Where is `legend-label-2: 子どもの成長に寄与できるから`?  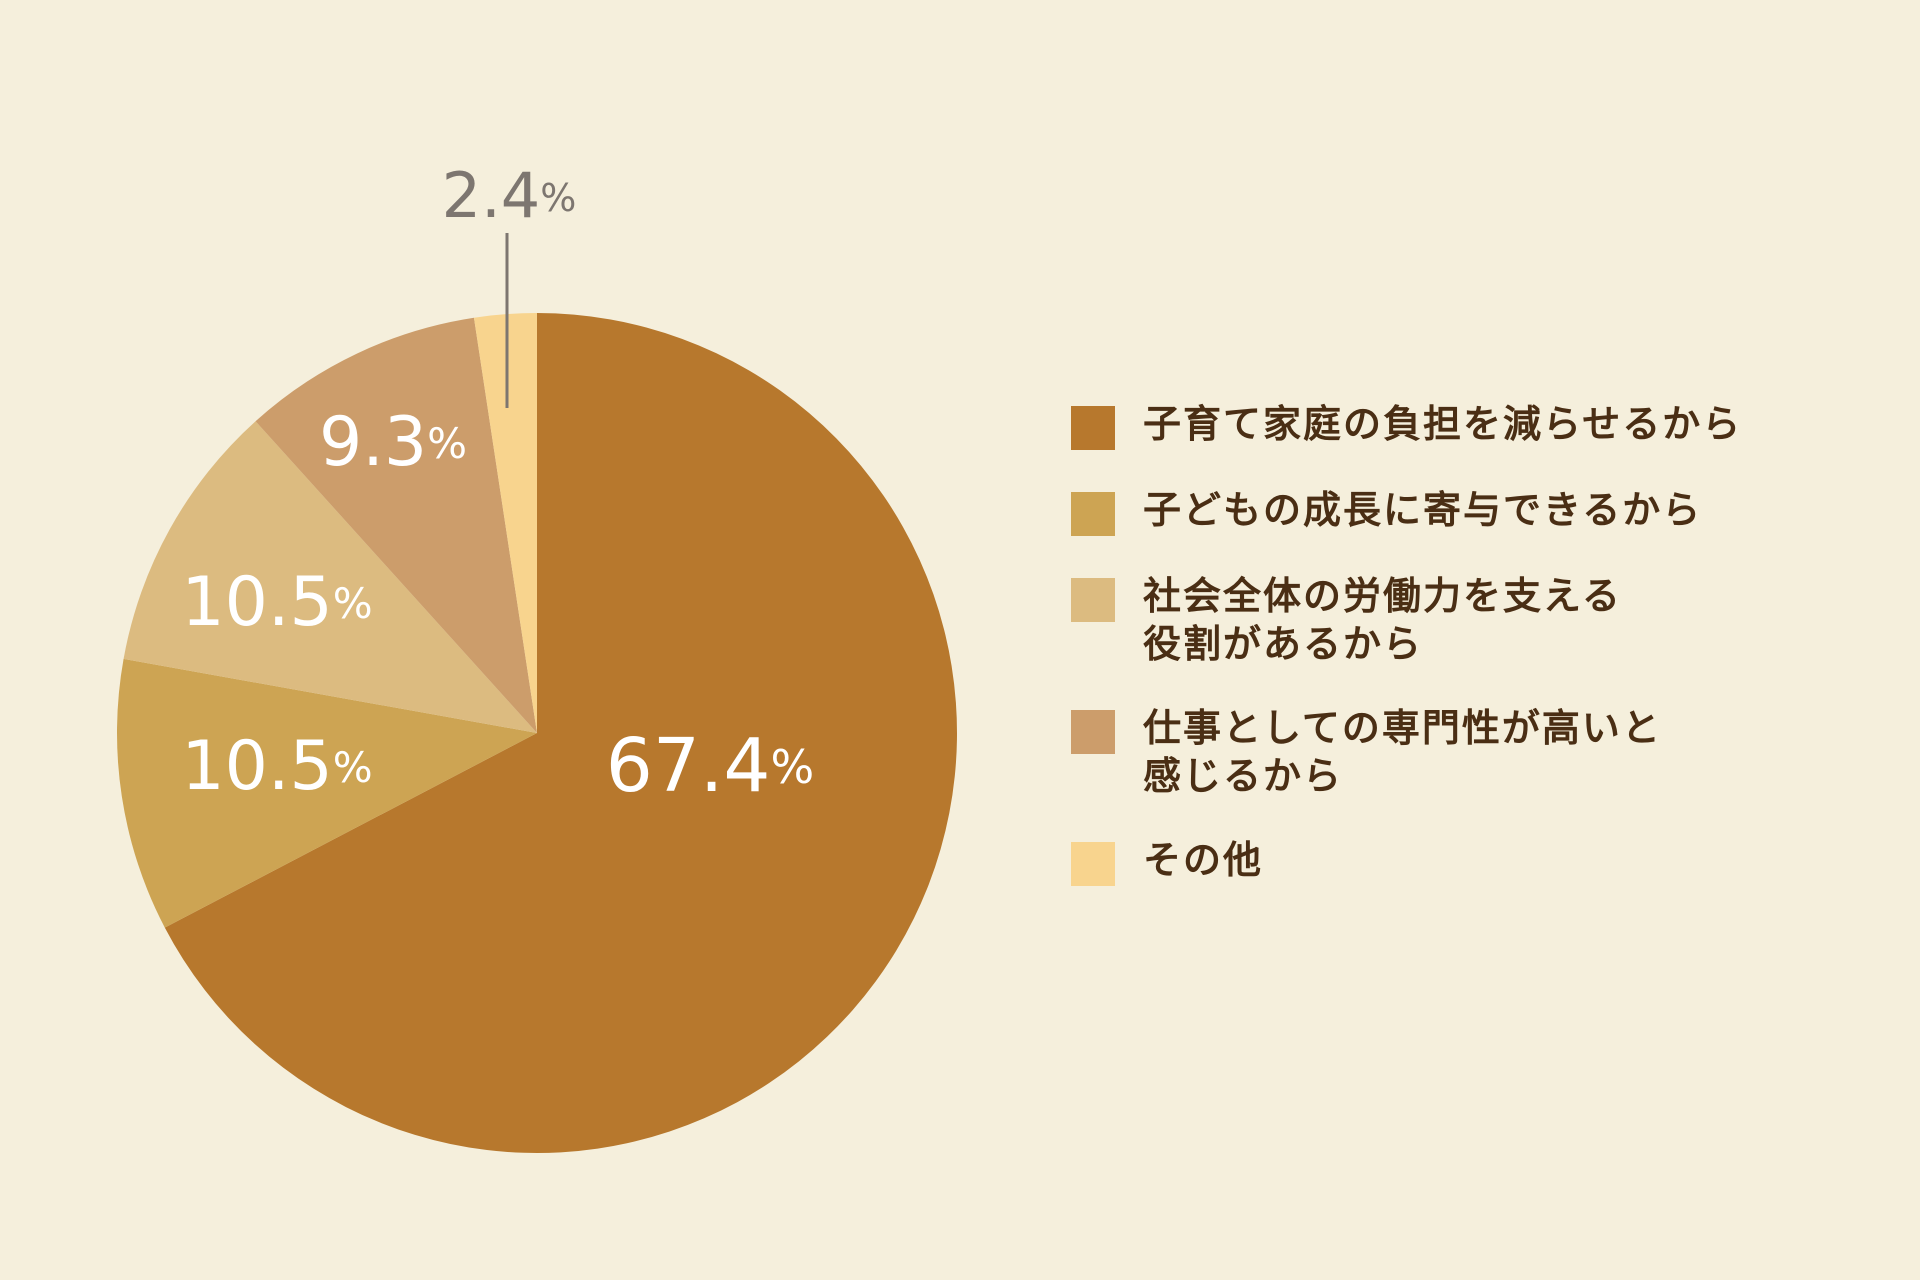 legend-label-2: 子どもの成長に寄与できるから is located at coordinates (1422, 510).